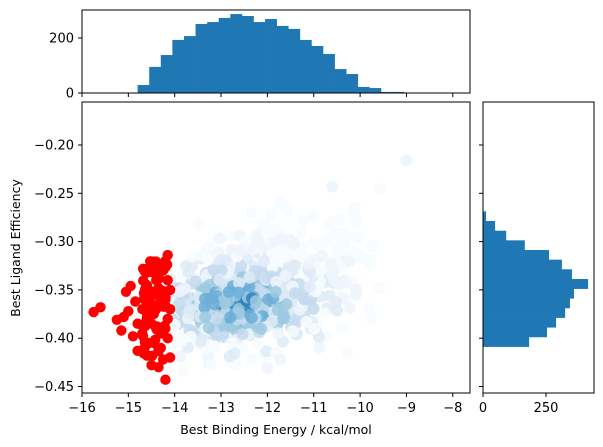  What do you see at coordinates (54, 387) in the screenshot?
I see `y-tick-label: −0.45` at bounding box center [54, 387].